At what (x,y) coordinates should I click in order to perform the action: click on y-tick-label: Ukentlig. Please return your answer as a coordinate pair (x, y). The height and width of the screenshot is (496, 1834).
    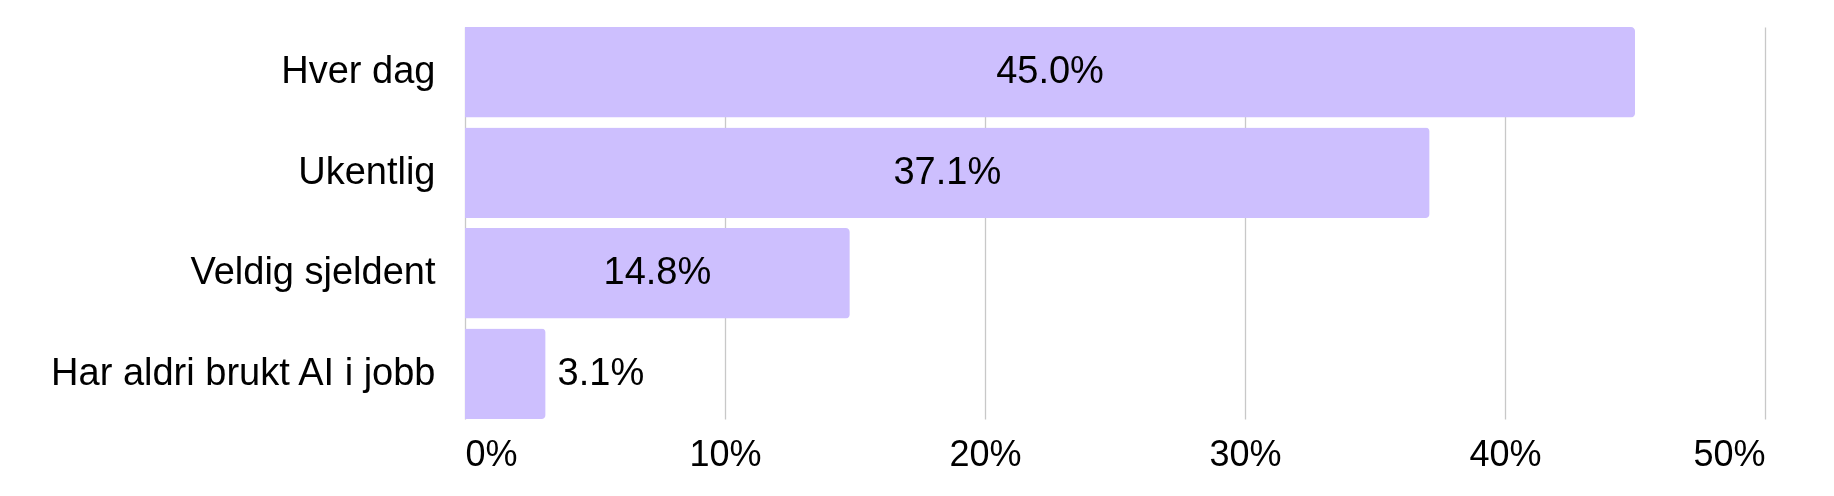
    Looking at the image, I should click on (367, 170).